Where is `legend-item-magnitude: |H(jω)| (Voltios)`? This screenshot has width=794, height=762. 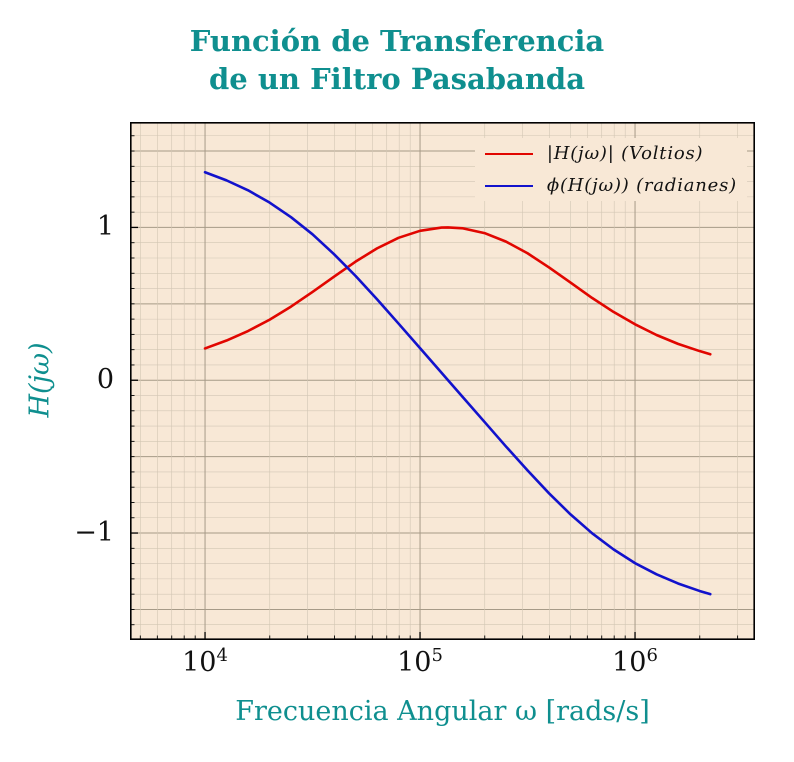
legend-item-magnitude: |H(jω)| (Voltios) is located at coordinates (610, 153).